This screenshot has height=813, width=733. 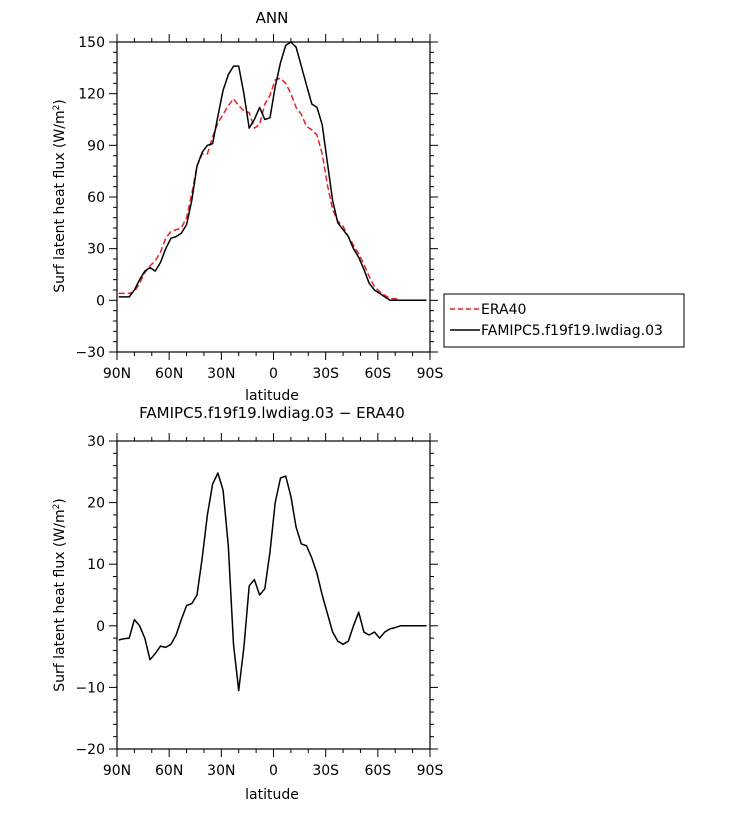 What do you see at coordinates (272, 795) in the screenshot?
I see `bottom-chart-x-axis-label: latitude` at bounding box center [272, 795].